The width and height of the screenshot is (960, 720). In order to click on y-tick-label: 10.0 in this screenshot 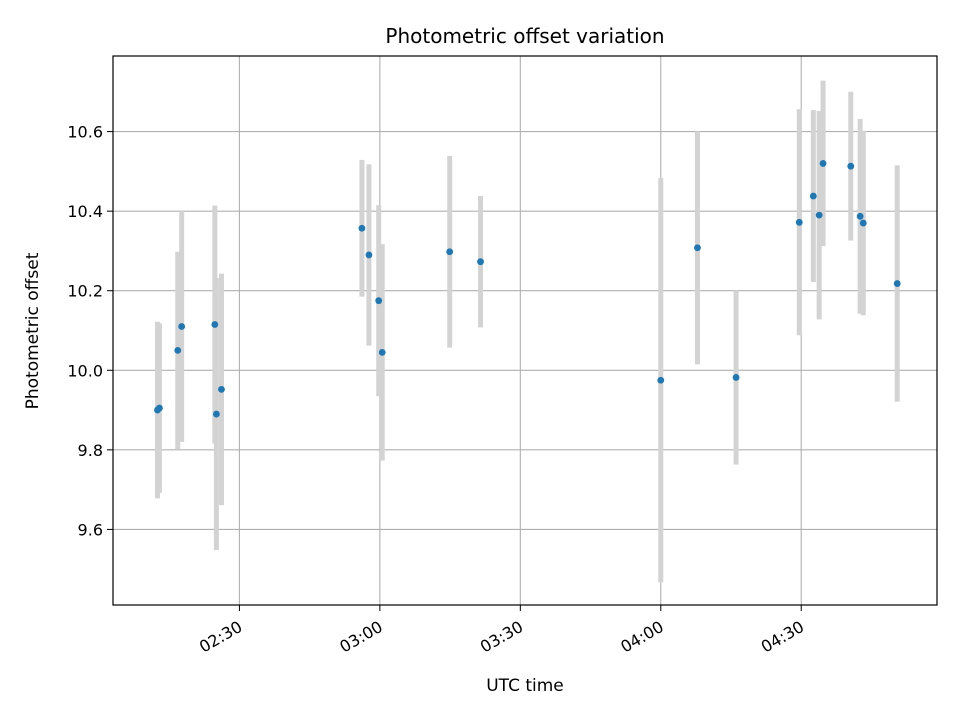, I will do `click(85, 370)`.